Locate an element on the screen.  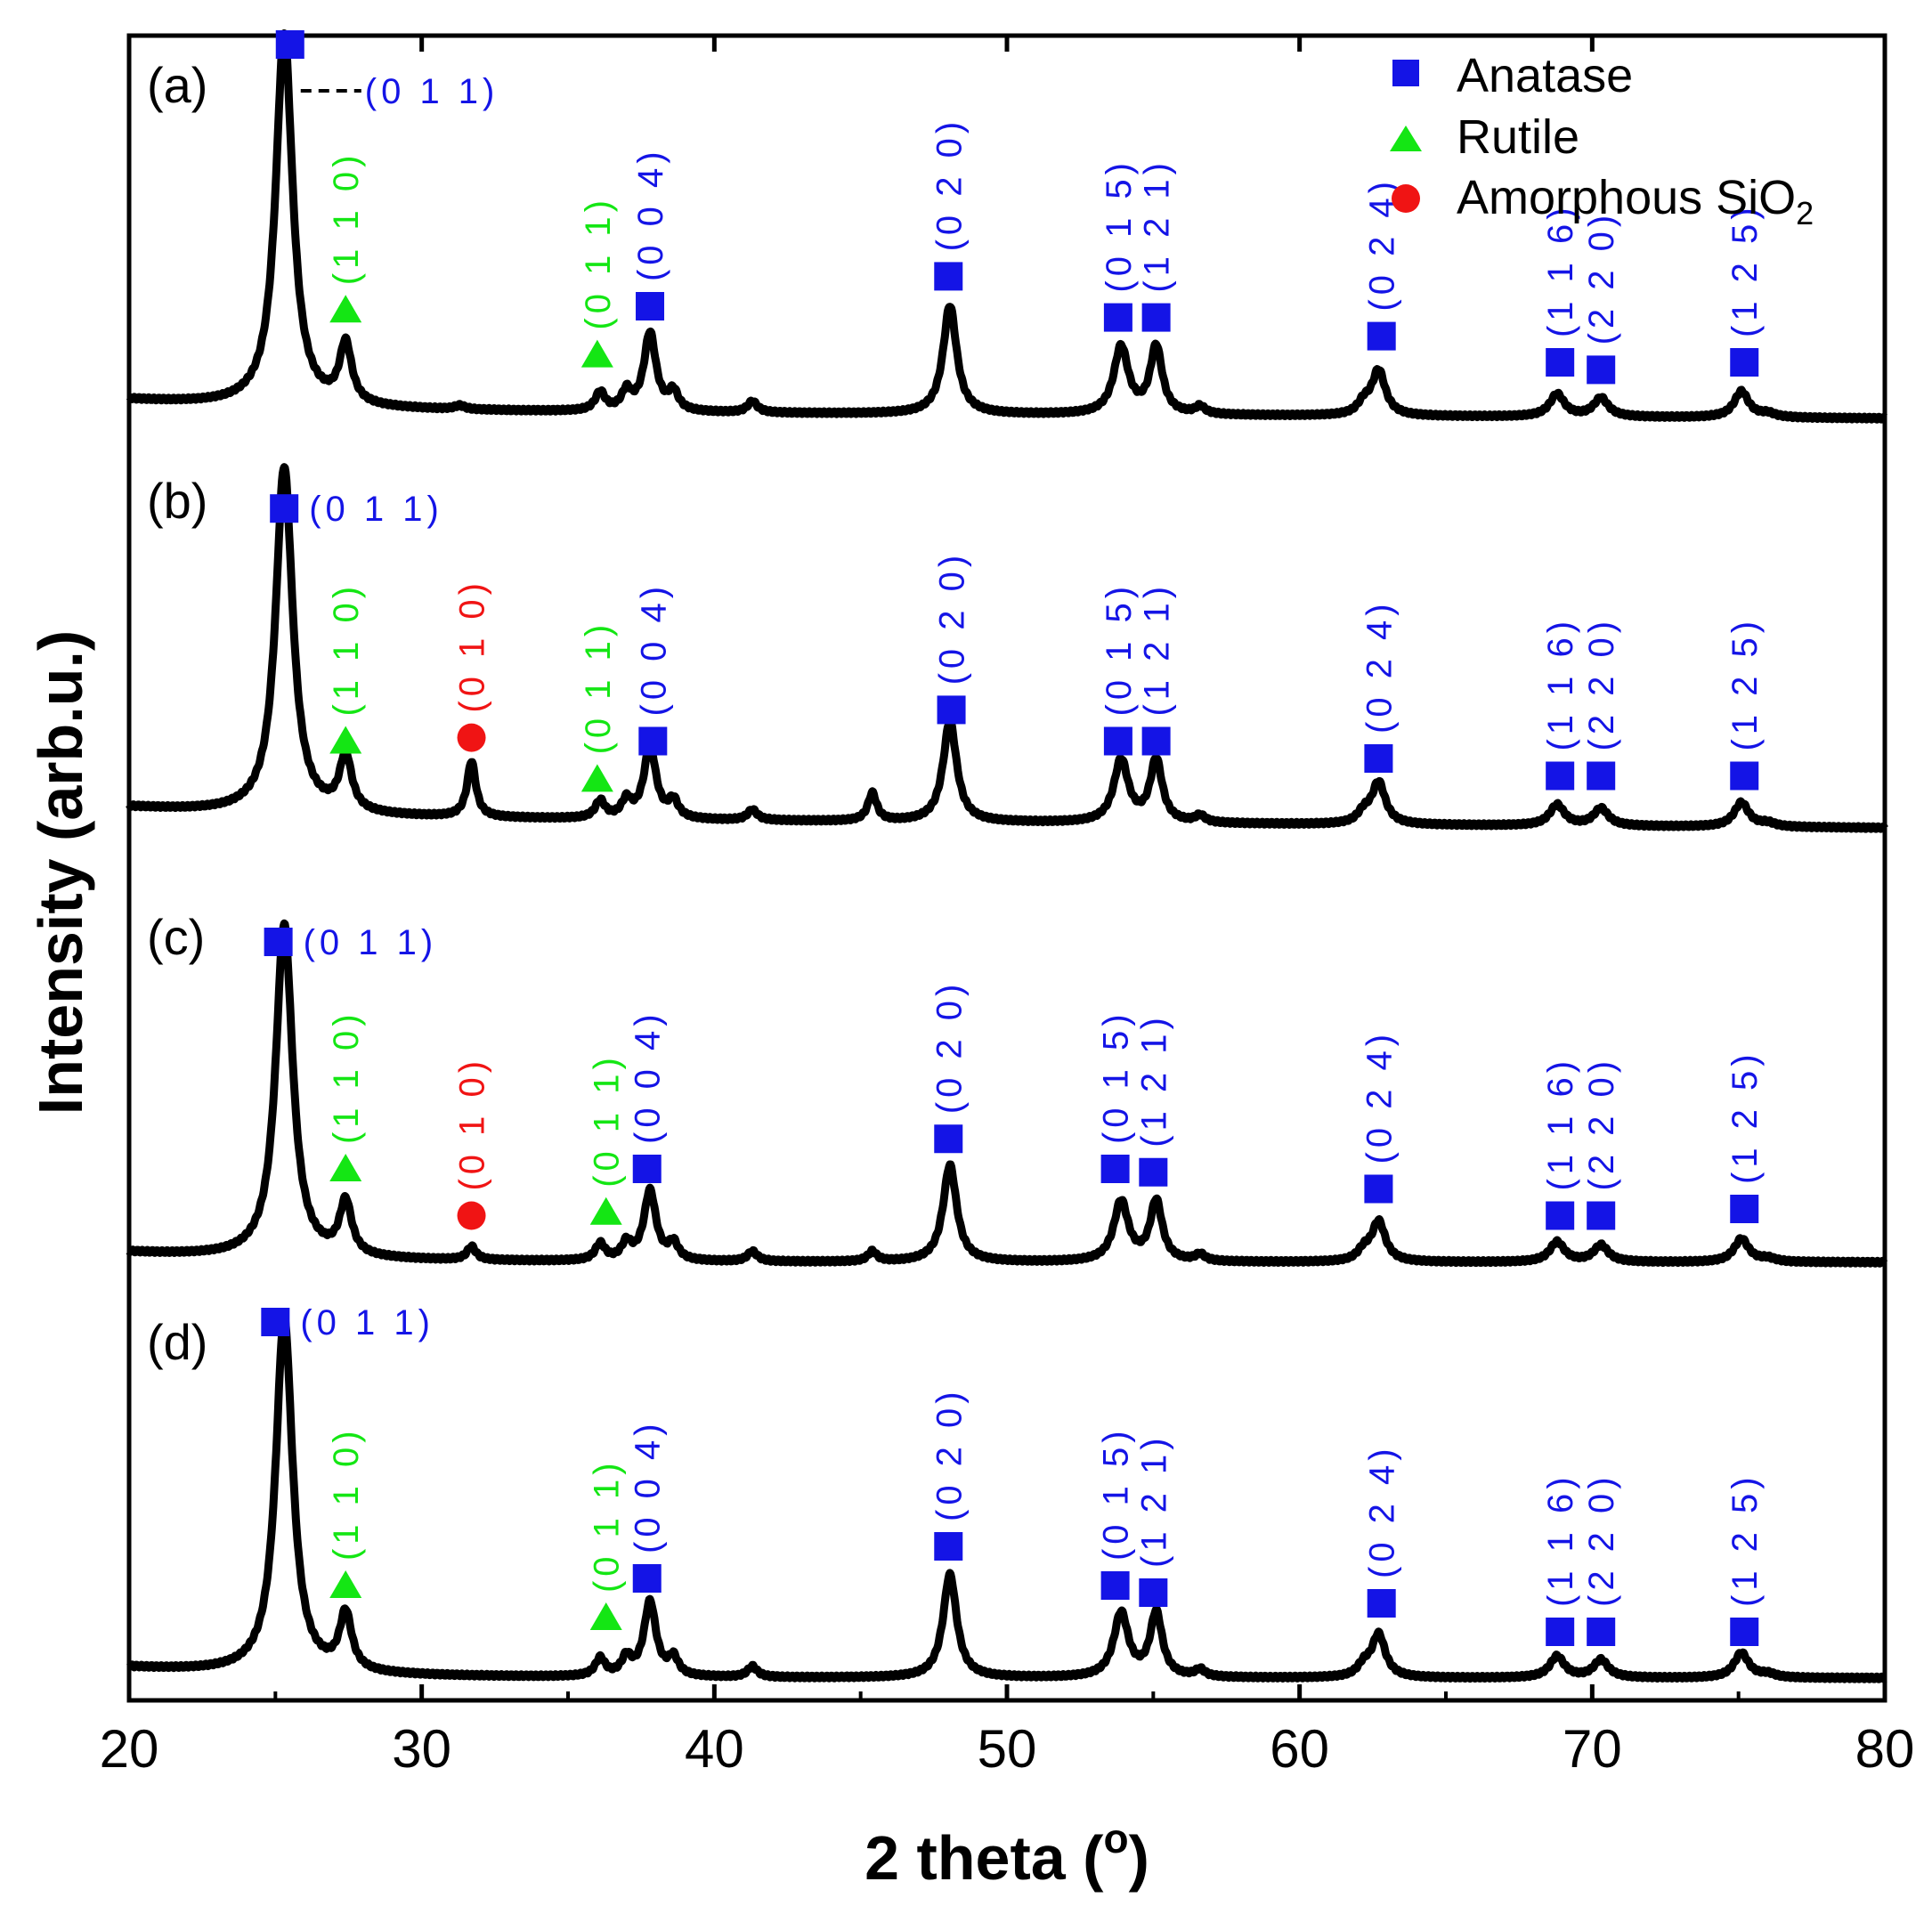
panel-a-peak-10-anatase-square-icon is located at coordinates (1745, 362).